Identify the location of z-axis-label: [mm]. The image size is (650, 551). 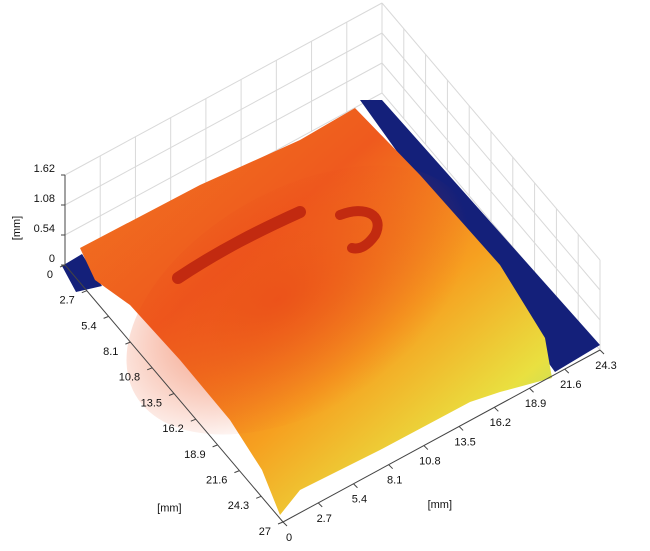
(17, 228).